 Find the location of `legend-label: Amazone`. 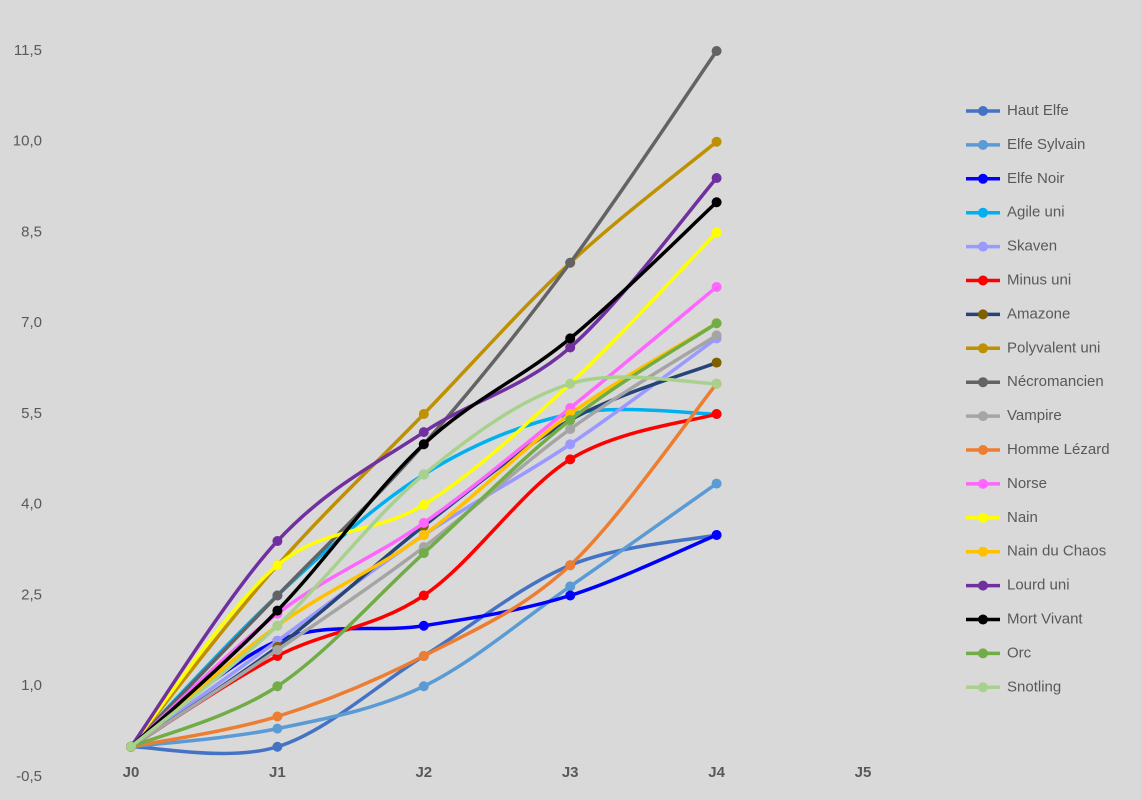

legend-label: Amazone is located at coordinates (1038, 313).